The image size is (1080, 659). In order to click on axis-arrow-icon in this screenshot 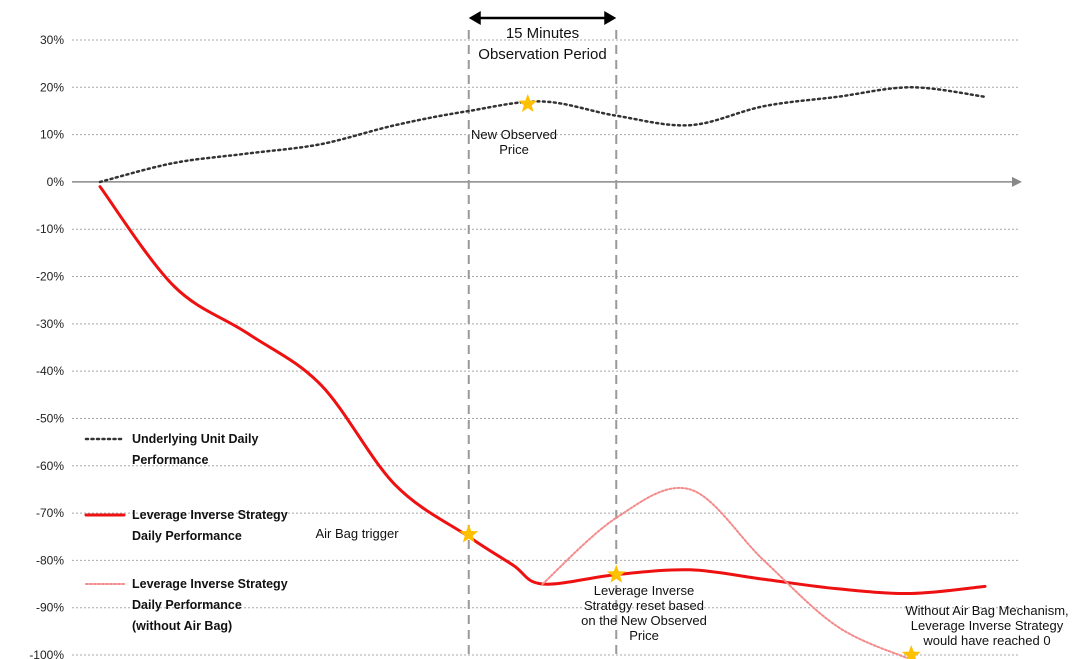, I will do `click(1017, 181)`.